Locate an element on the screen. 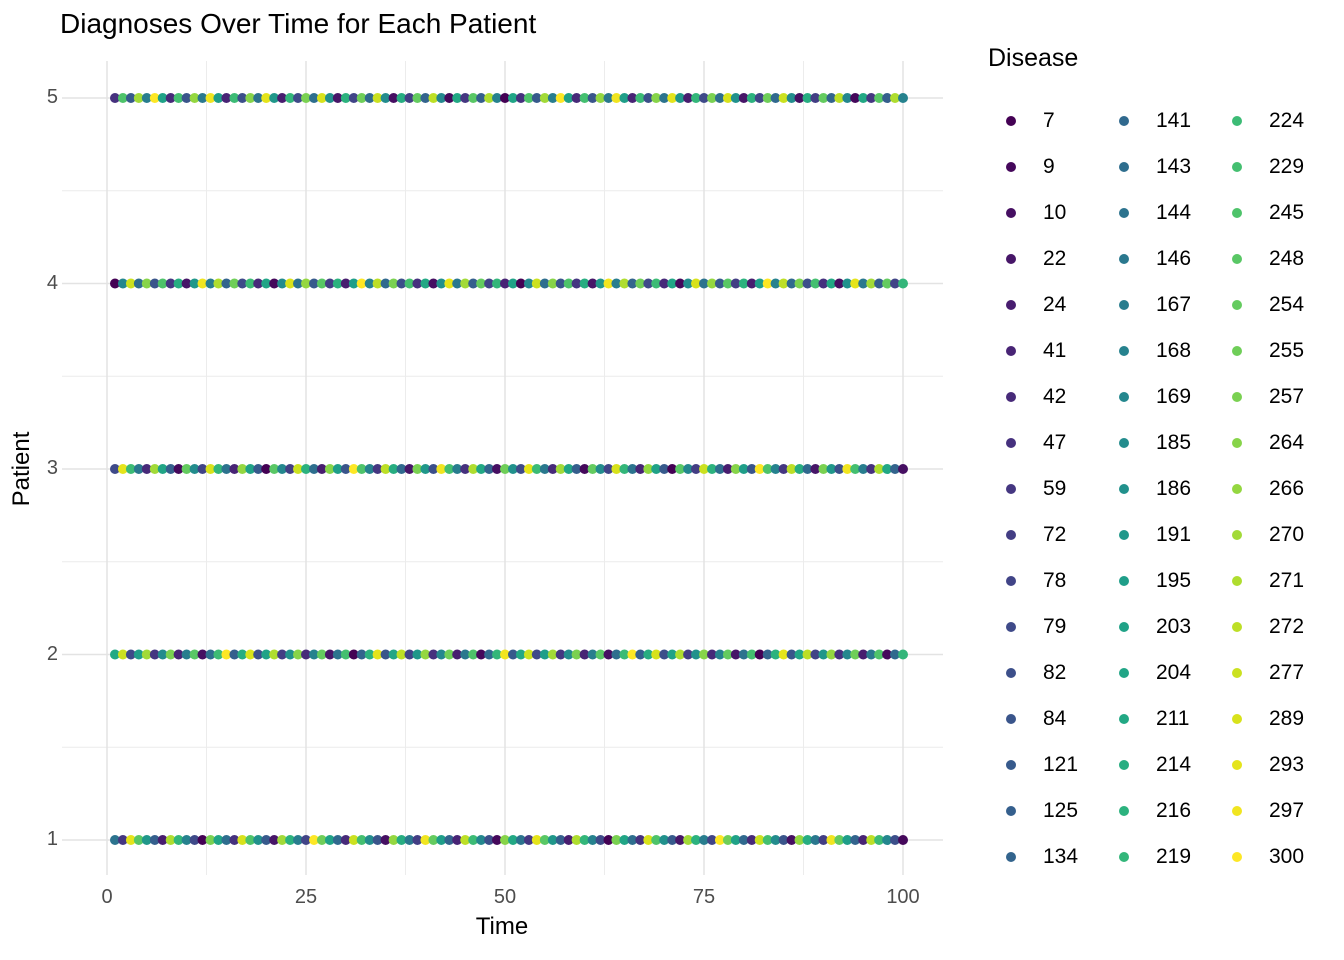 The image size is (1344, 960). legend-item-label: 255 is located at coordinates (1287, 350).